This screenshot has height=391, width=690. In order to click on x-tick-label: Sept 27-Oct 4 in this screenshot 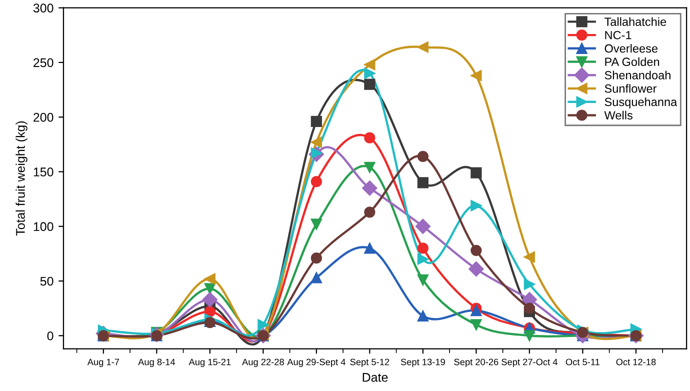, I will do `click(530, 363)`.